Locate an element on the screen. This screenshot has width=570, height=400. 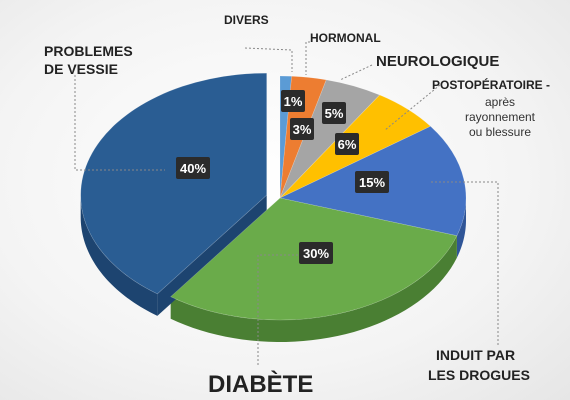
label-neurologique: NEUROLOGIQUE is located at coordinates (437, 61).